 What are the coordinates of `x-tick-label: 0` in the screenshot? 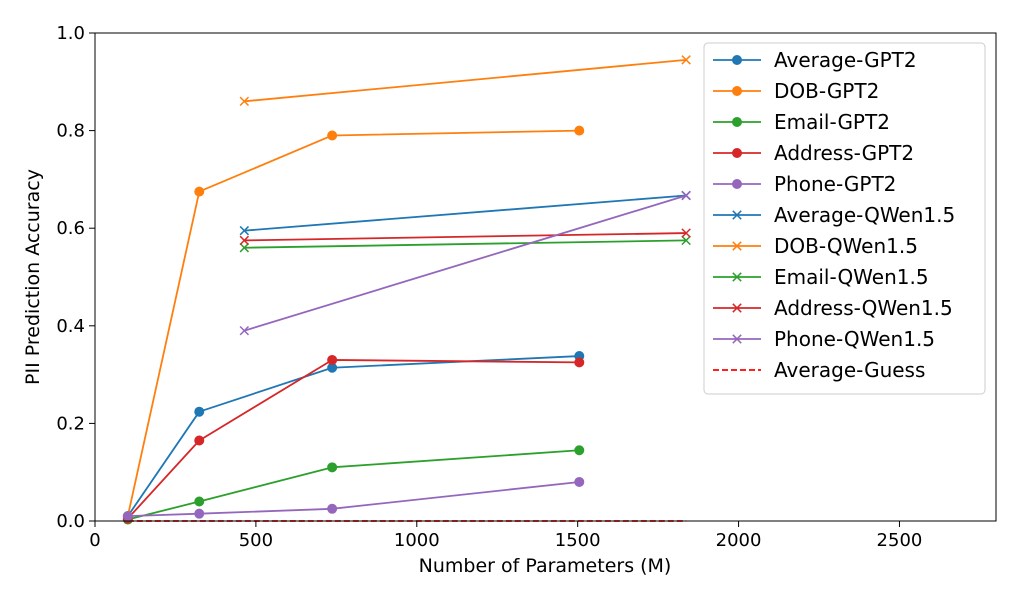 It's located at (94, 540).